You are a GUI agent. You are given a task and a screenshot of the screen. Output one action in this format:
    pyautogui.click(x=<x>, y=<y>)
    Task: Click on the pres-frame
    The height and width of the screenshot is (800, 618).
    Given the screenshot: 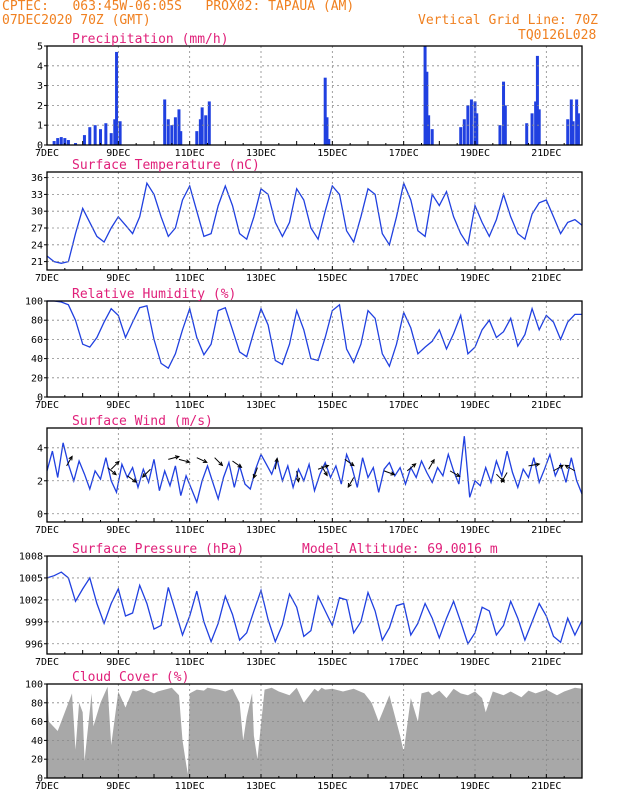 What is the action you would take?
    pyautogui.click(x=314, y=605)
    